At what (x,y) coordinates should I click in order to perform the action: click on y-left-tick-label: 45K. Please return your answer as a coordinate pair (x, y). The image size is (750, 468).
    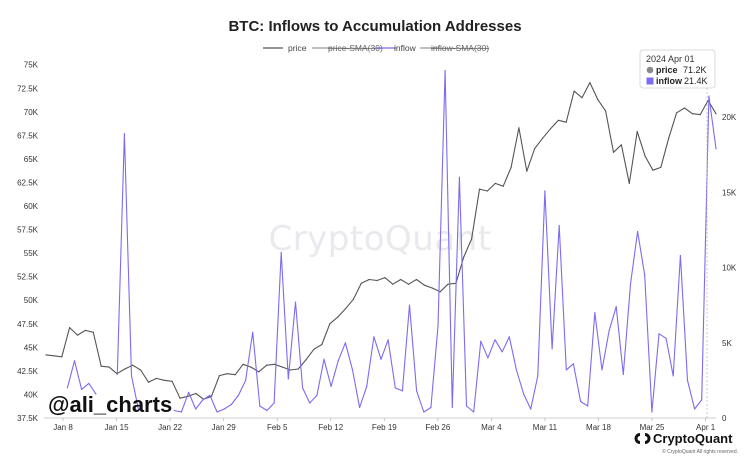
    Looking at the image, I should click on (31, 347).